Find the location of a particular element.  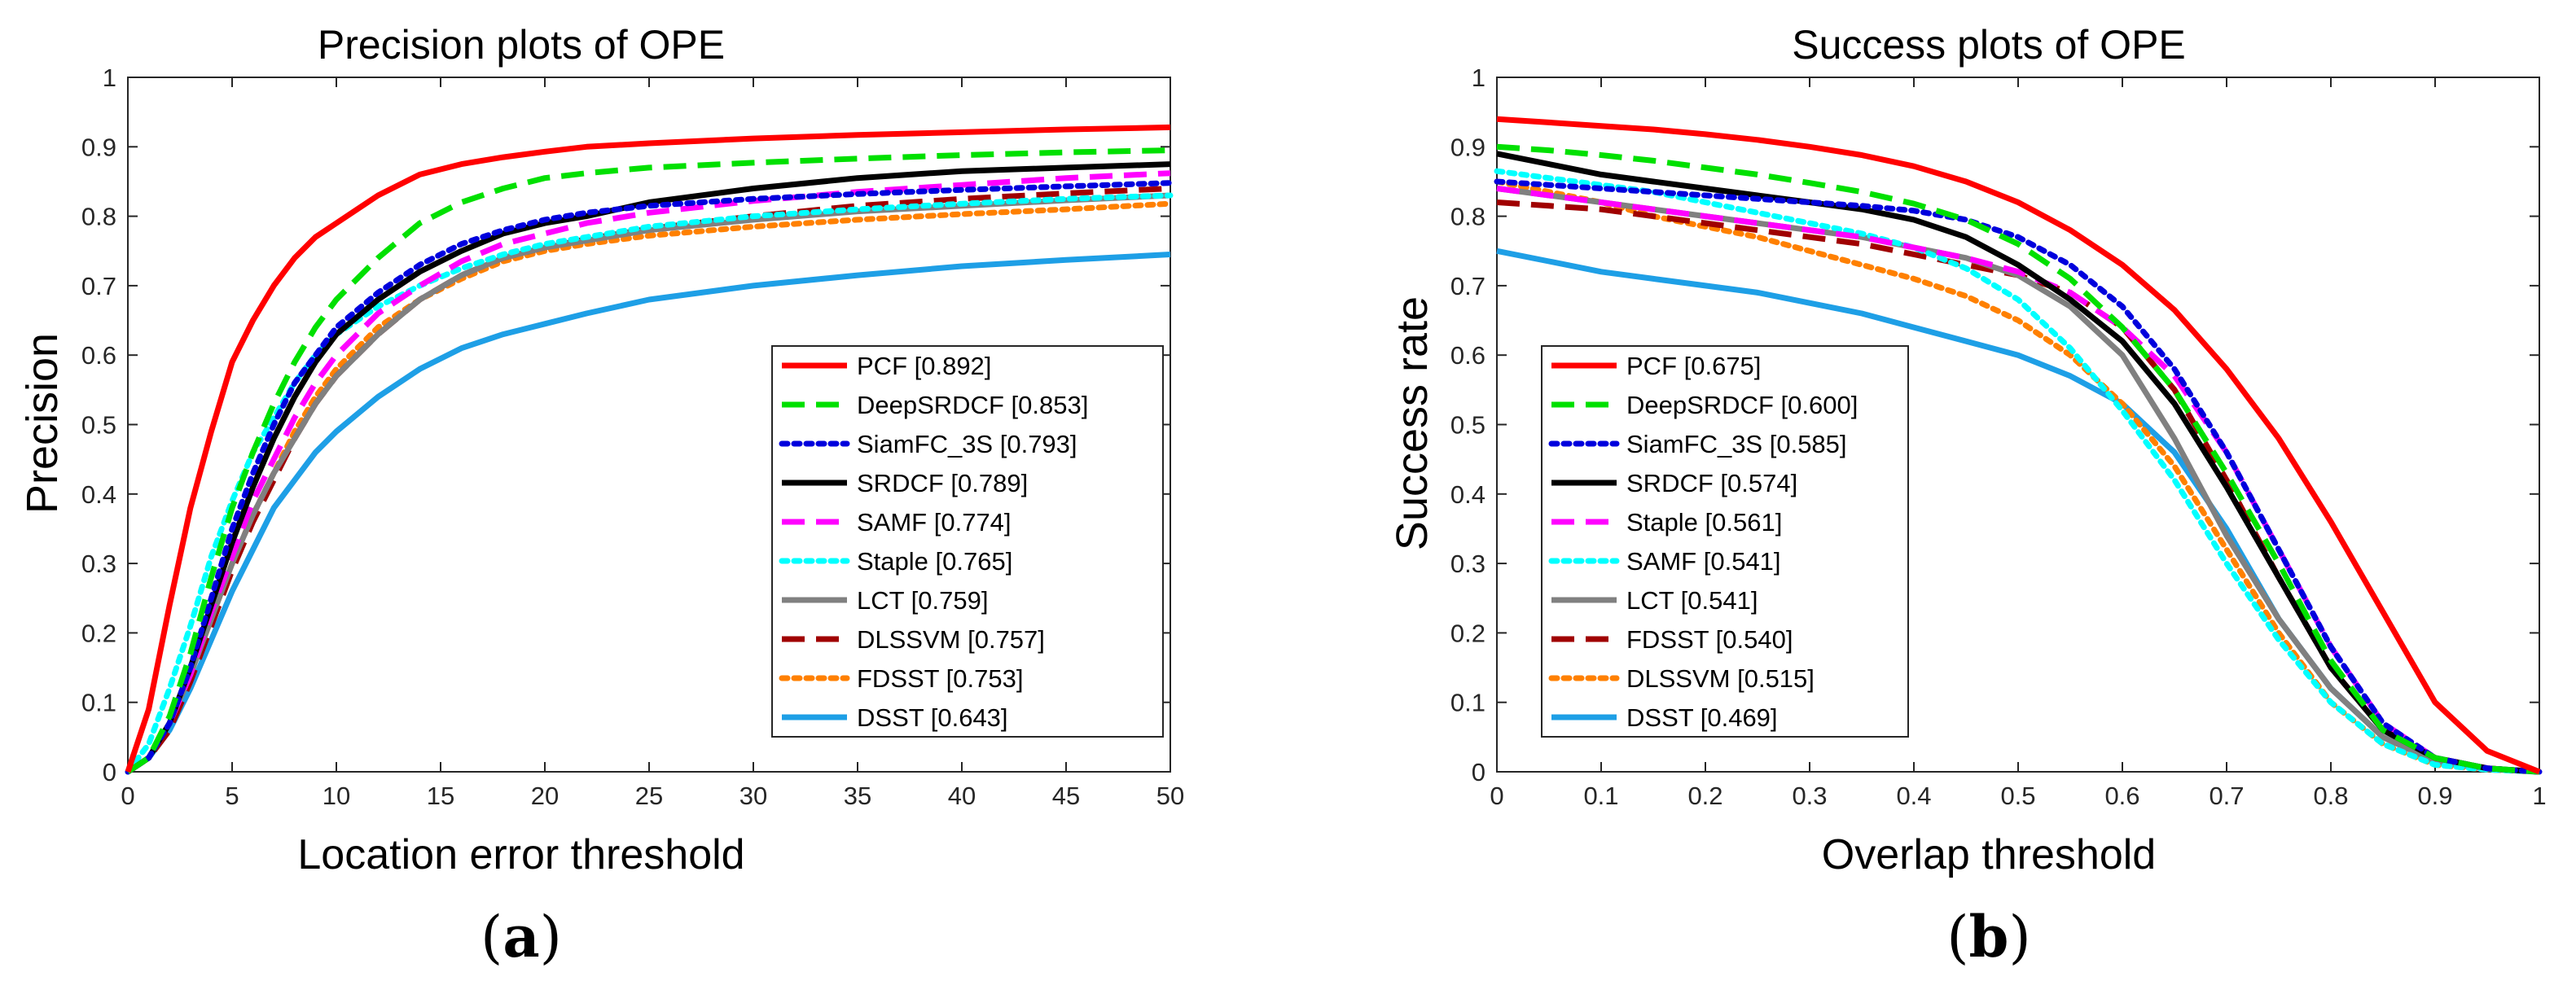

legend-series-score: [0.774] is located at coordinates (969, 522).